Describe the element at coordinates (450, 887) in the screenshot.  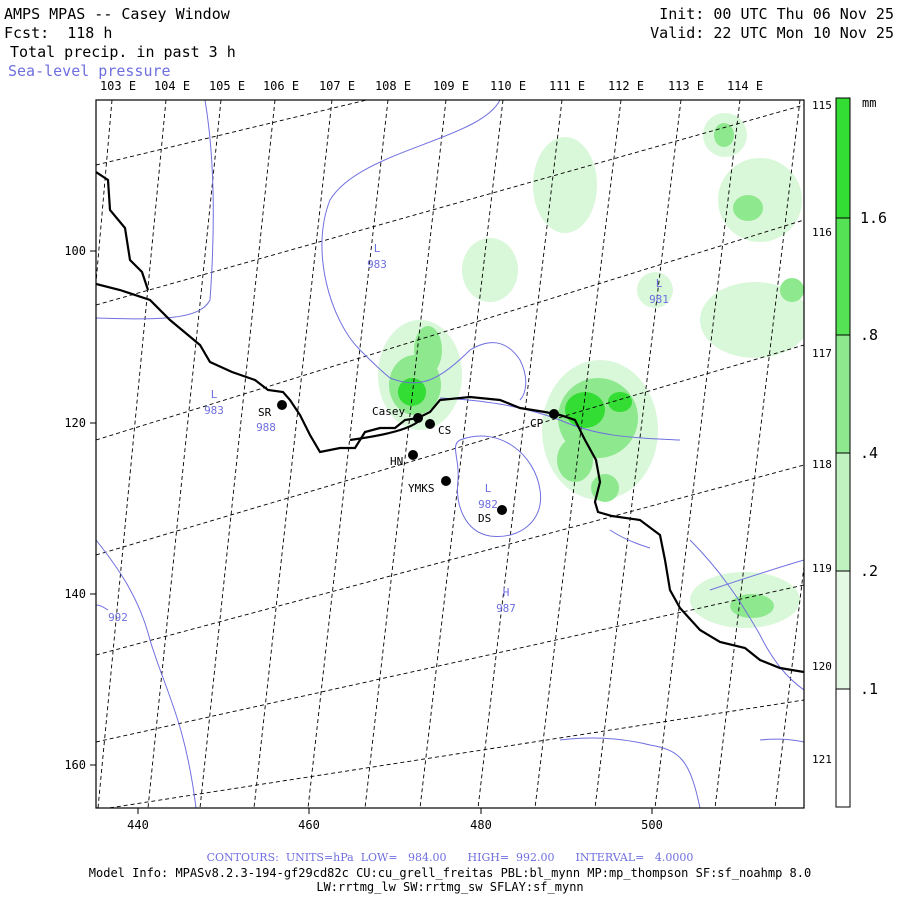
I see `model-info-physics: LW:rrtmg_lw SW:rrtmg_sw SFLAY:sf_mynn` at that location.